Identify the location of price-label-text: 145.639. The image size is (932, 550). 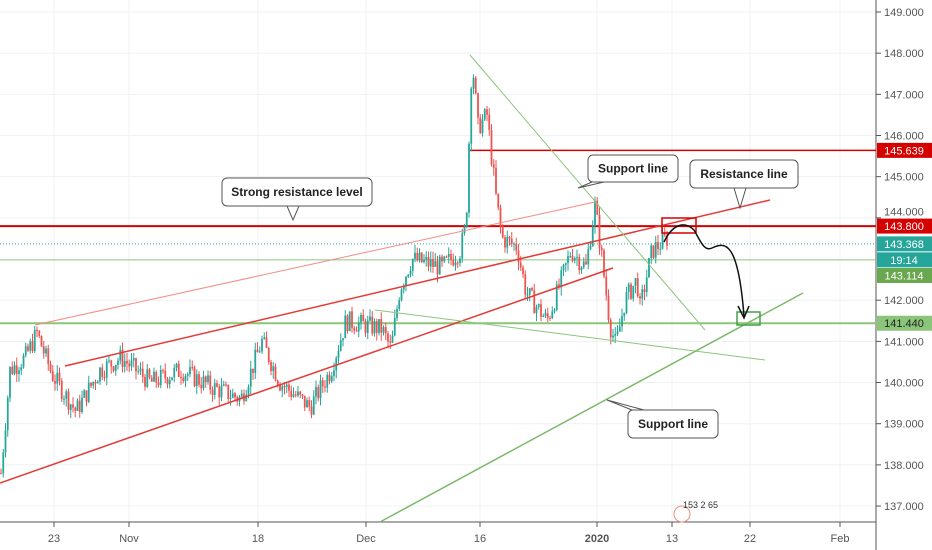
(904, 151).